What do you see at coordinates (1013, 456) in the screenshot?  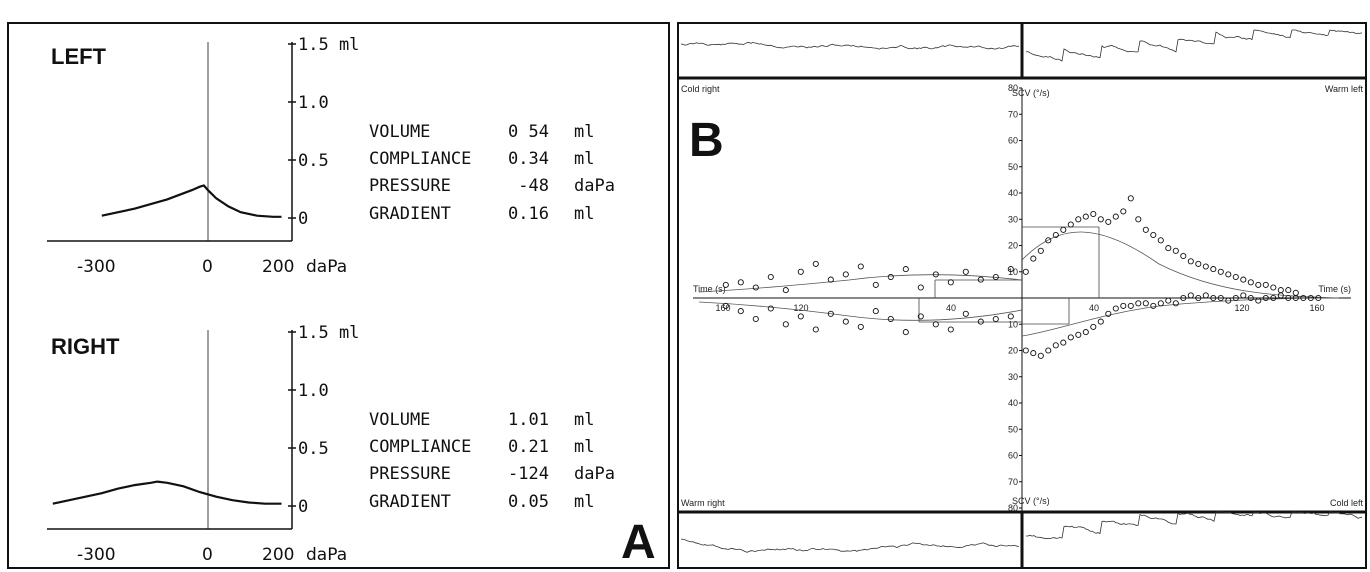 I see `ytick-60-lower: 60` at bounding box center [1013, 456].